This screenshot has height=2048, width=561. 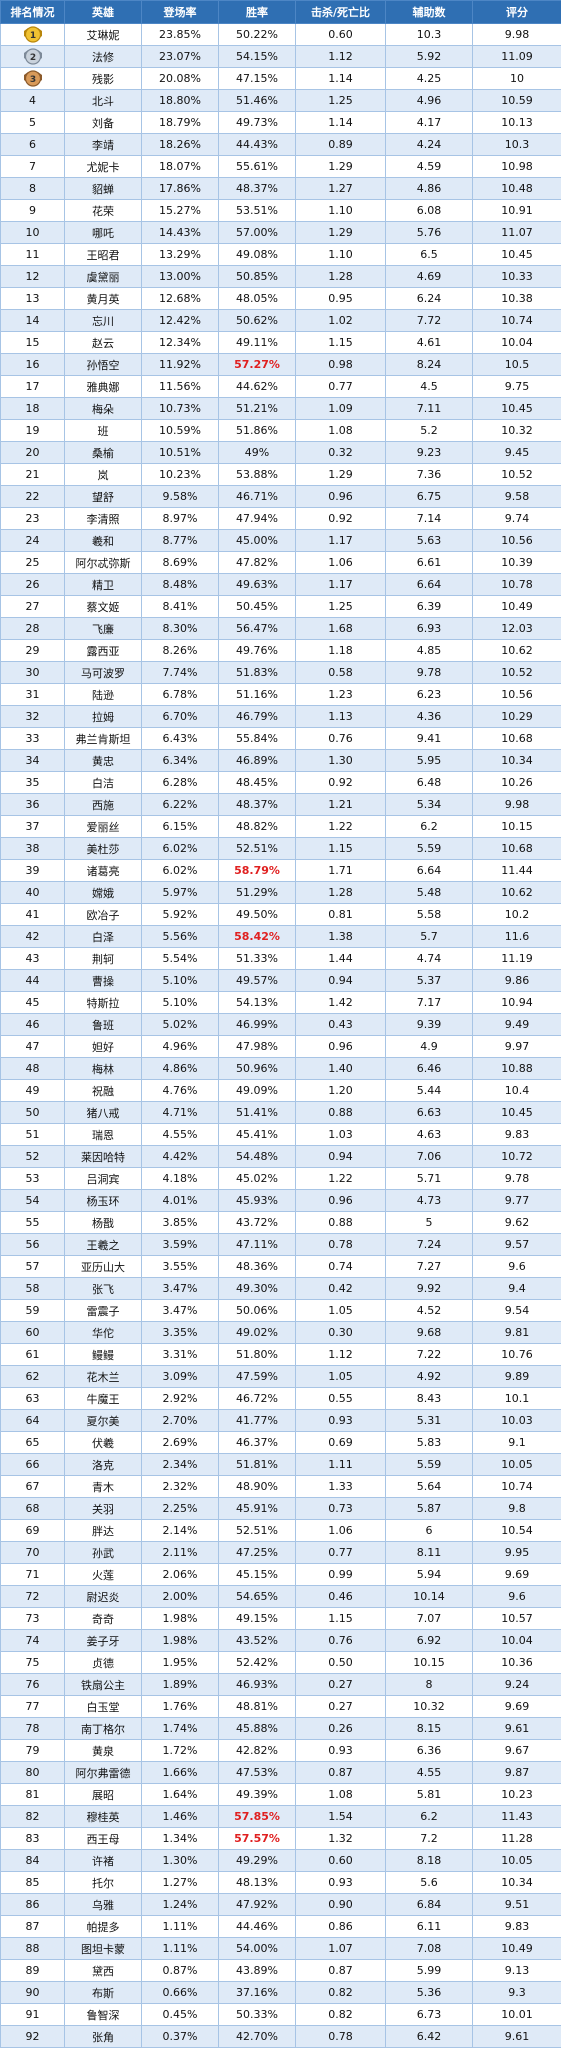 What do you see at coordinates (103, 783) in the screenshot?
I see `hero-name-cell: 白洁` at bounding box center [103, 783].